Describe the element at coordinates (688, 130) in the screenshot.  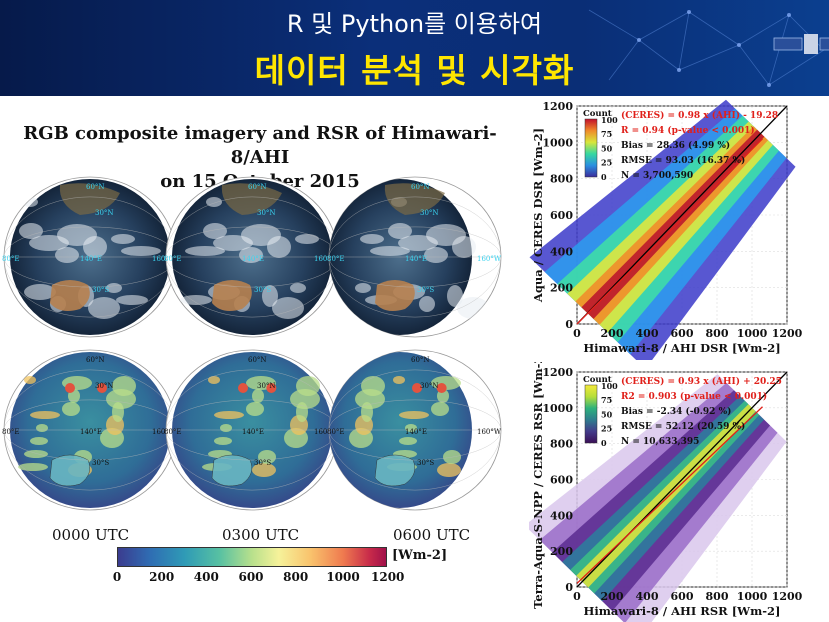
I see `stat-annotation: R = 0.94 (p-value < 0.001)` at that location.